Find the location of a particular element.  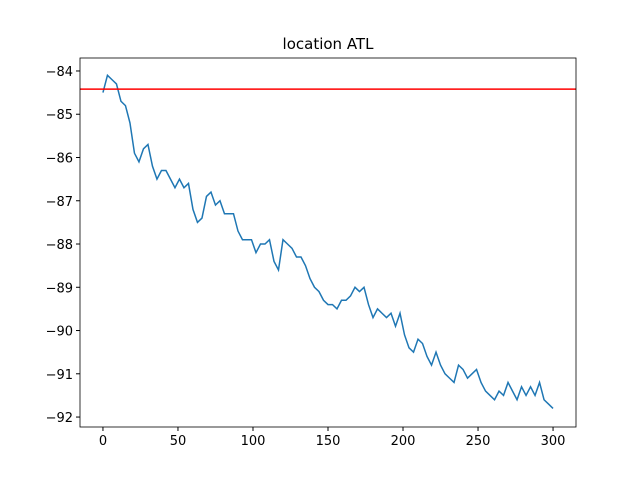

y-tick-label: −89 is located at coordinates (59, 288).